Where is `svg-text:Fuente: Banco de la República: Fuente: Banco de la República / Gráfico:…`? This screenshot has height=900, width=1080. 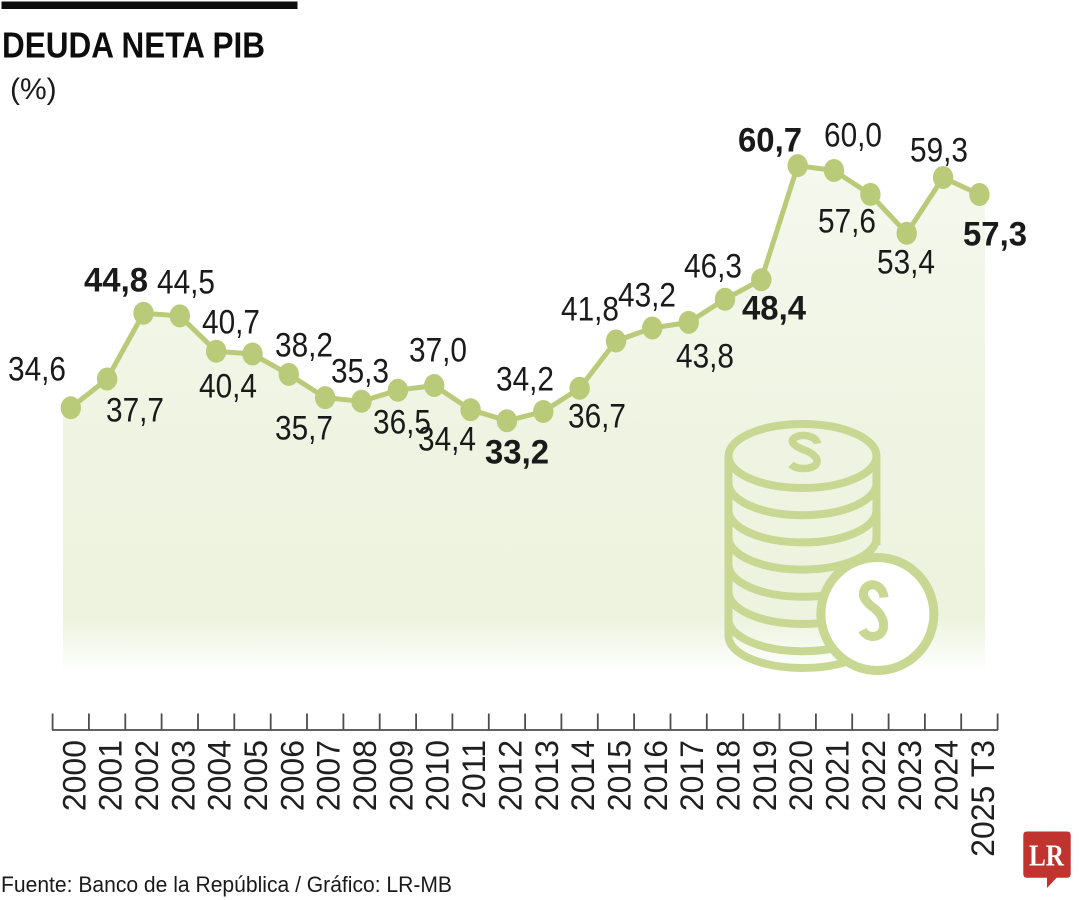 svg-text:Fuente: Banco de la República: Fuente: Banco de la República / Gráfico:… is located at coordinates (226, 884).